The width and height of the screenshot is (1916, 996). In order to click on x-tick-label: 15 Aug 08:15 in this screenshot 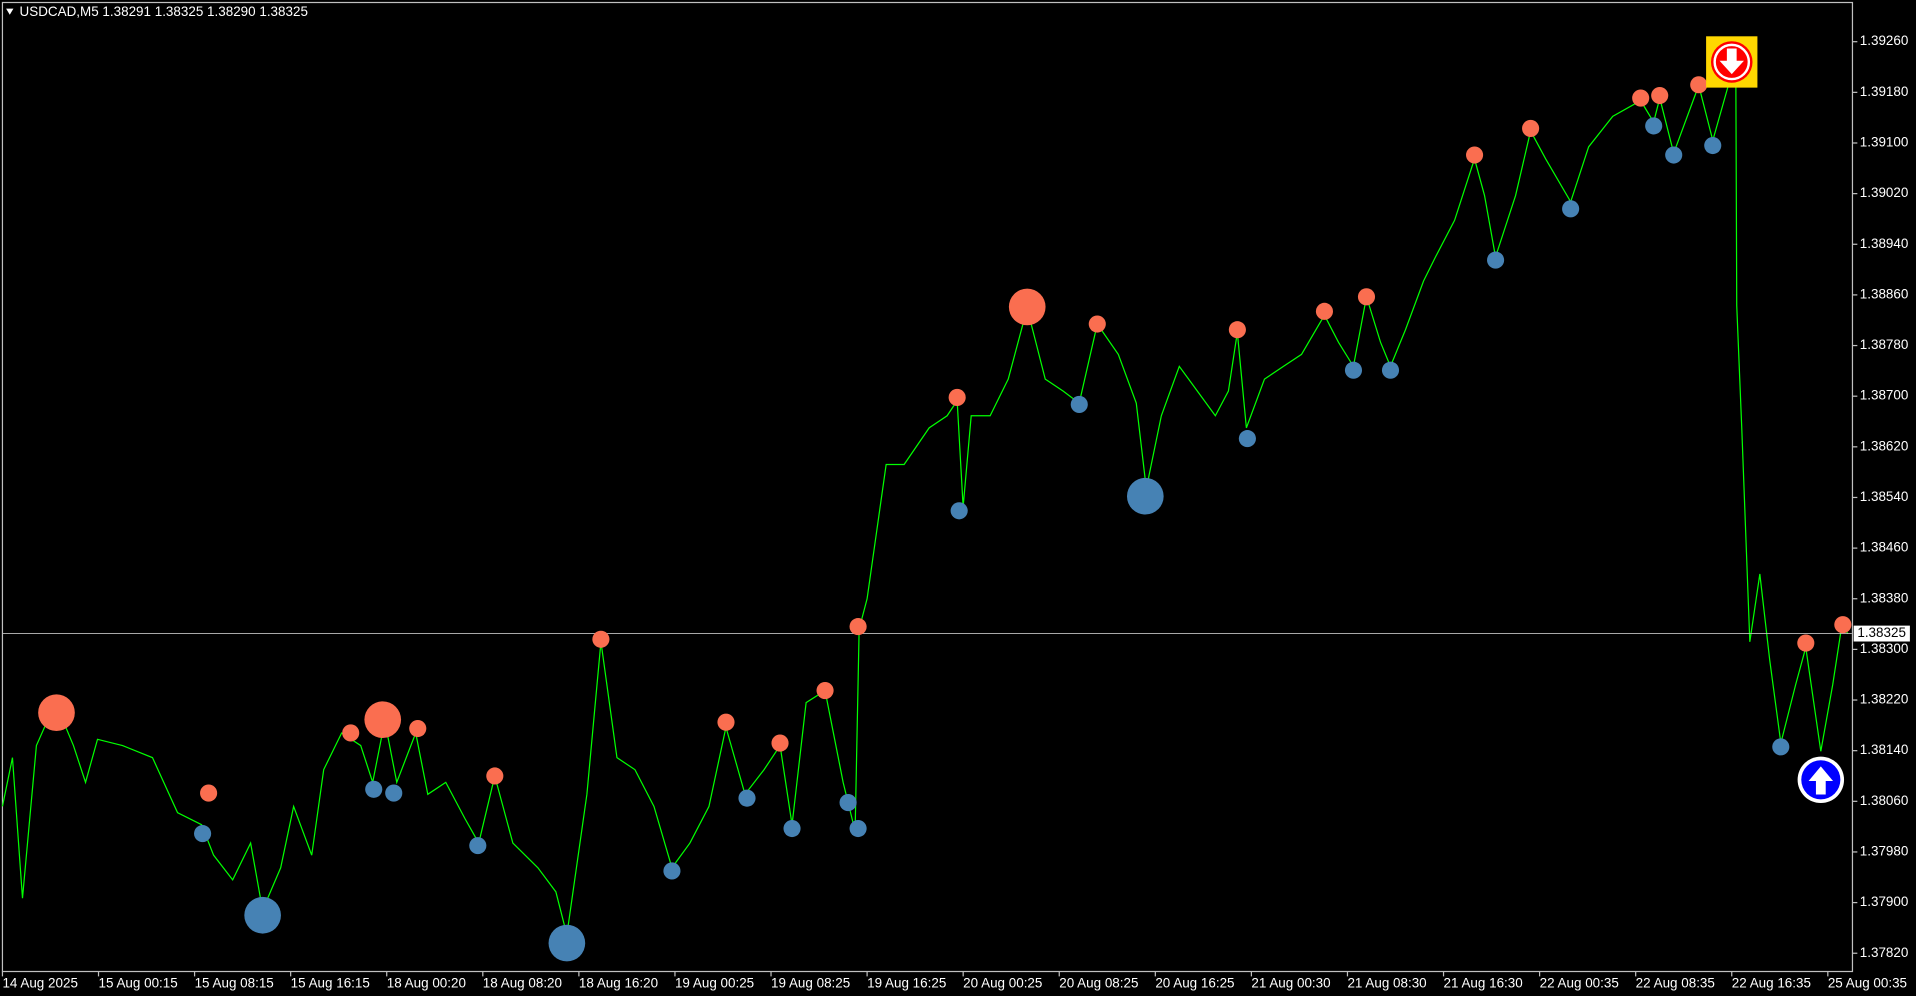, I will do `click(234, 982)`.